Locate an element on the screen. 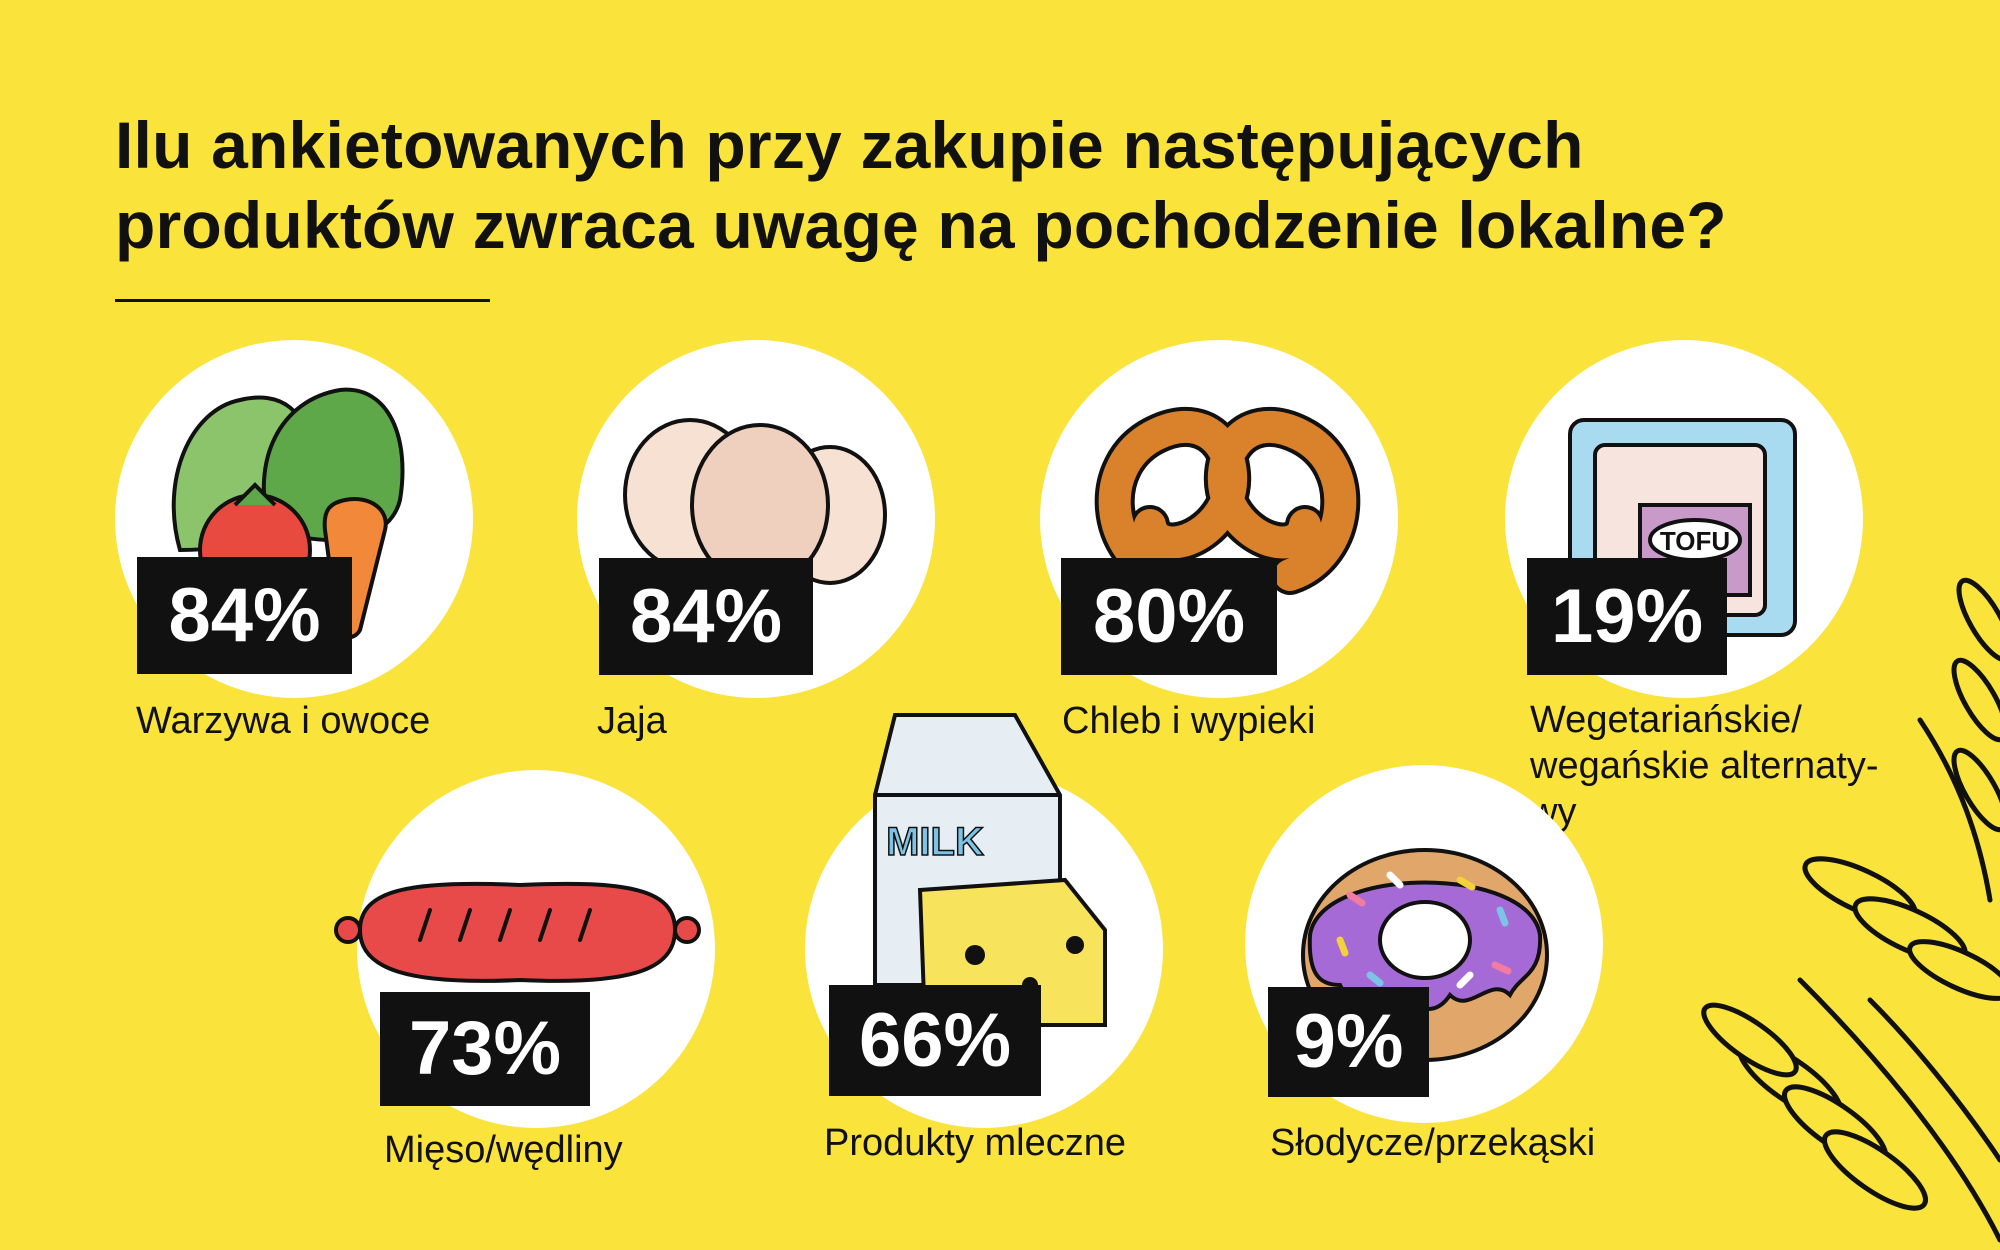  title-divider is located at coordinates (302, 300).